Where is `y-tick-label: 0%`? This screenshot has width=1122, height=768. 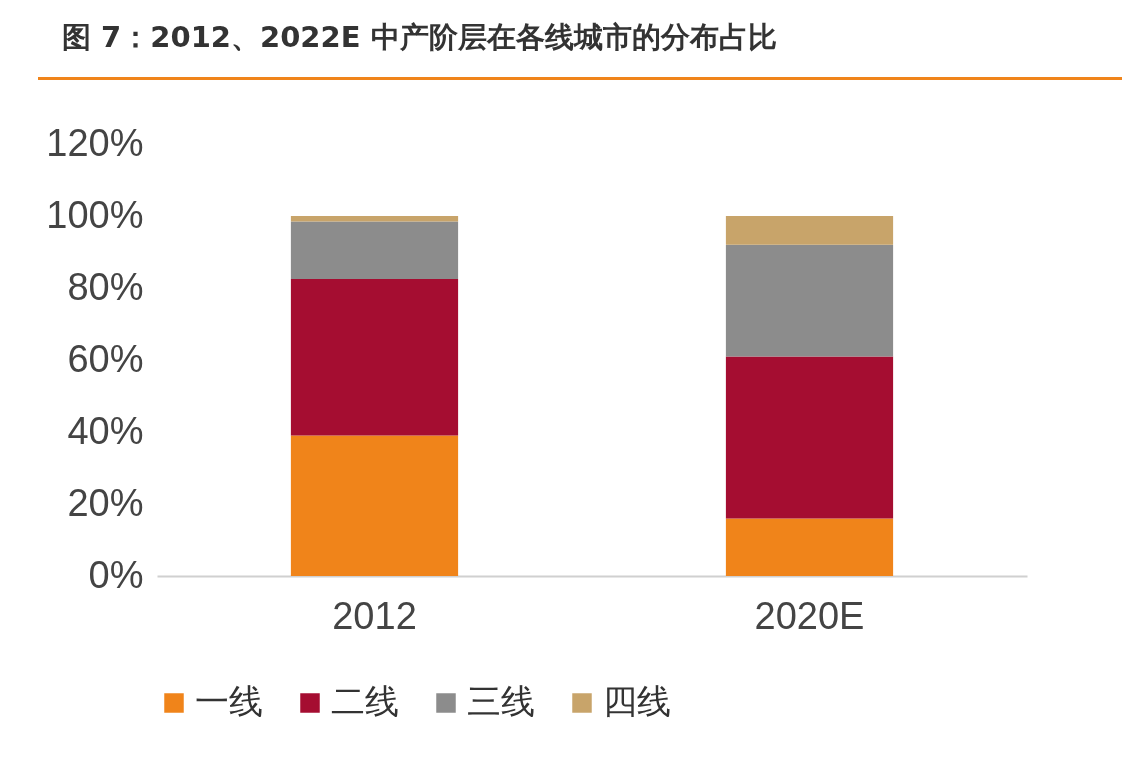 y-tick-label: 0% is located at coordinates (116, 574).